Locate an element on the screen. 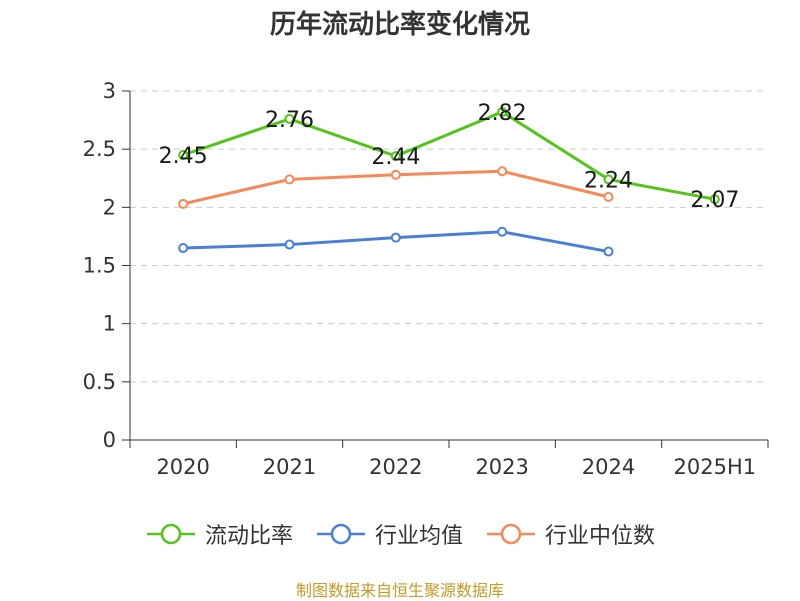 This screenshot has height=601, width=800. legend-item: 行业均值 is located at coordinates (389, 534).